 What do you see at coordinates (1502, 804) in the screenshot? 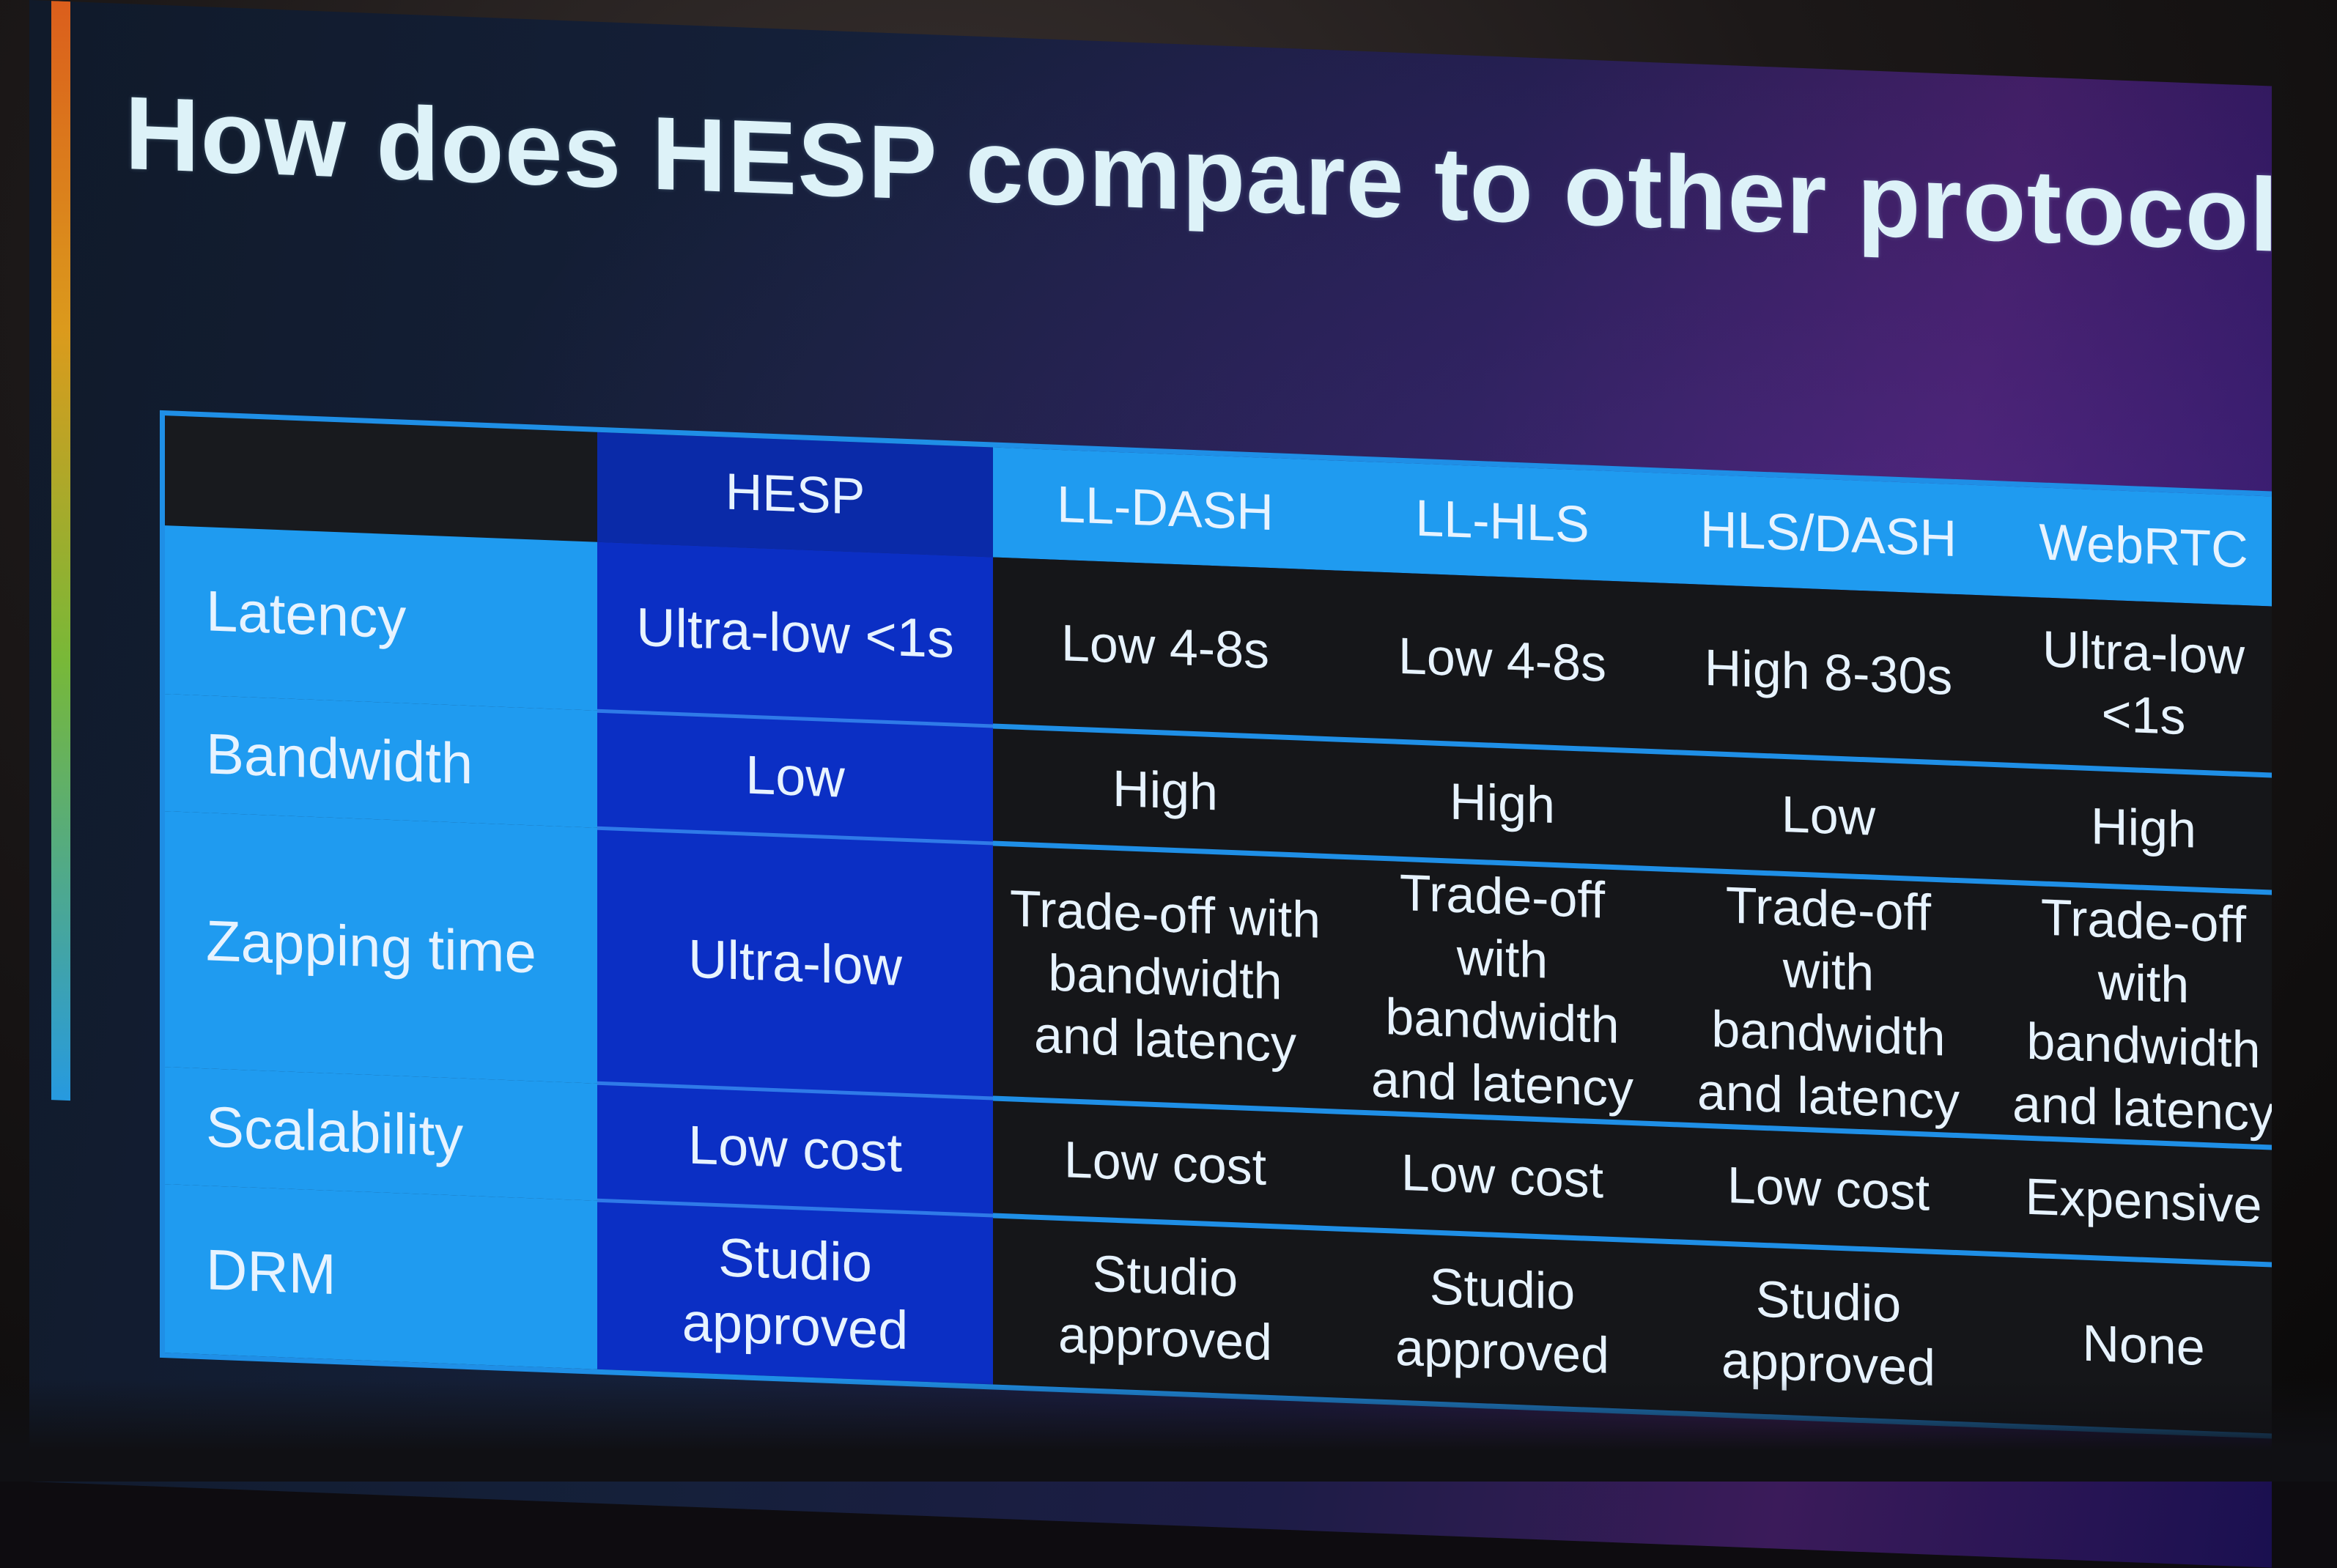
I see `ll-hls-cell-bandwidth: High` at bounding box center [1502, 804].